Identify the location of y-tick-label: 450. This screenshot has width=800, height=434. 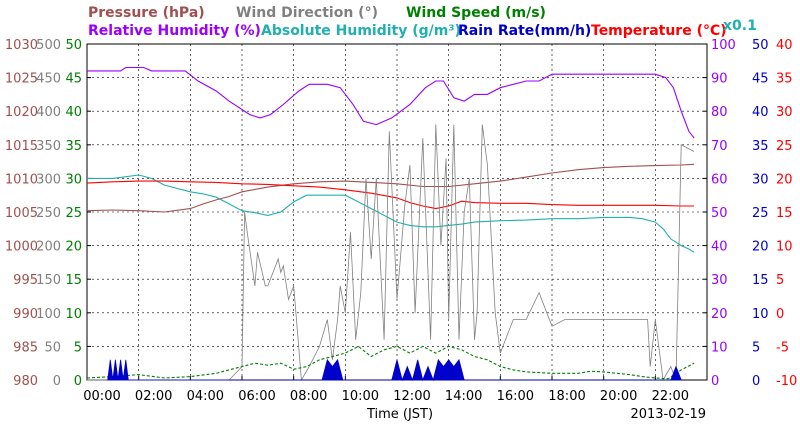
(48, 79).